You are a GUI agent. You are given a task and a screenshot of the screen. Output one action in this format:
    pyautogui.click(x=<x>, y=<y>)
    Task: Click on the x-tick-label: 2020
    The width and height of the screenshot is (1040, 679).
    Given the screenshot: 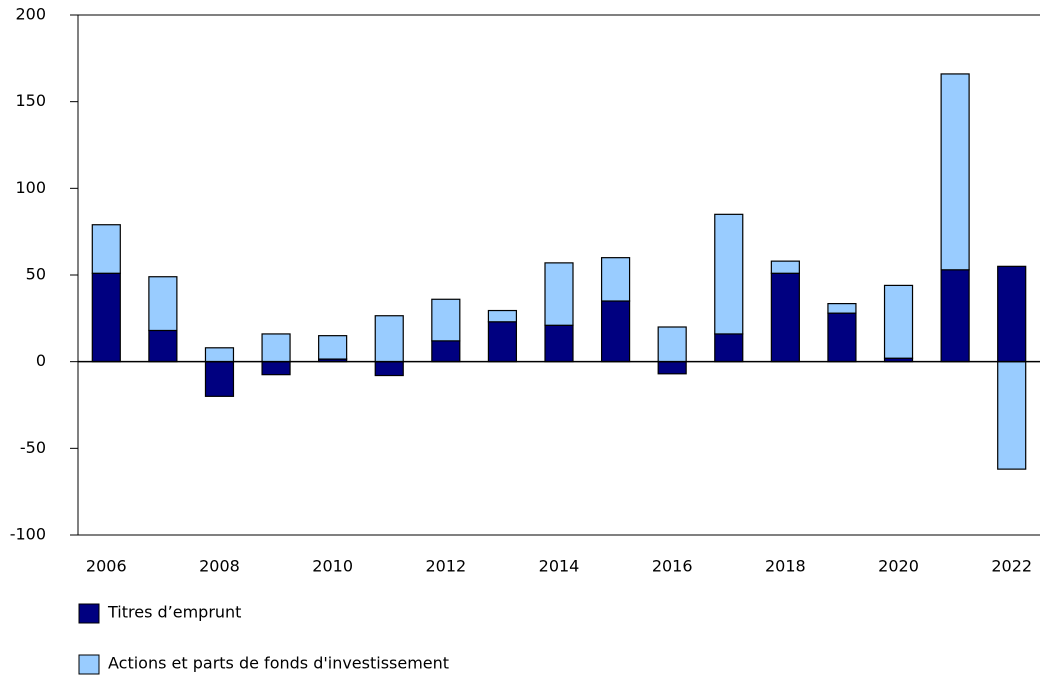 What is the action you would take?
    pyautogui.click(x=898, y=566)
    